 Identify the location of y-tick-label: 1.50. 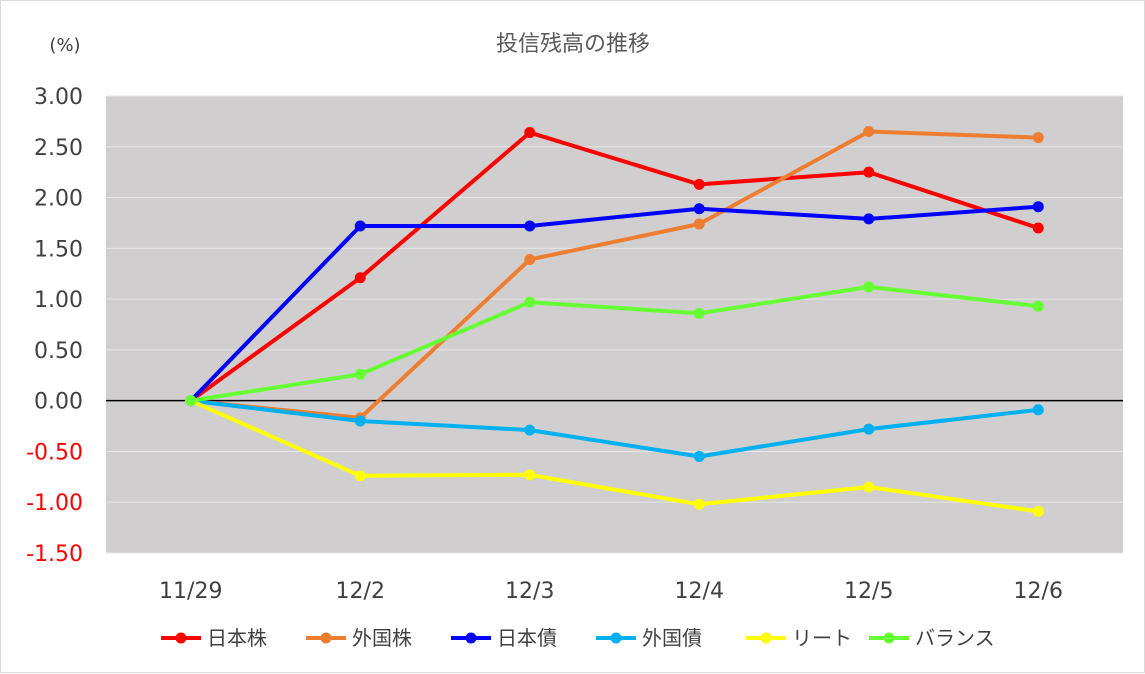
(58, 249).